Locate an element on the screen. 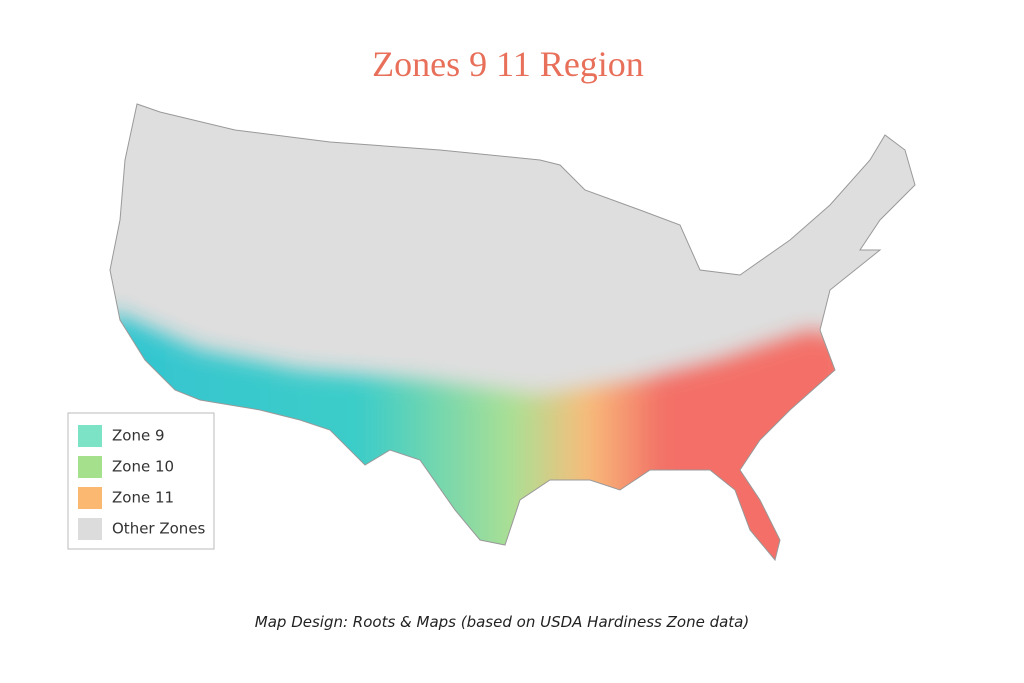 Image resolution: width=1024 pixels, height=683 pixels. legend-label: Zone 9 is located at coordinates (138, 436).